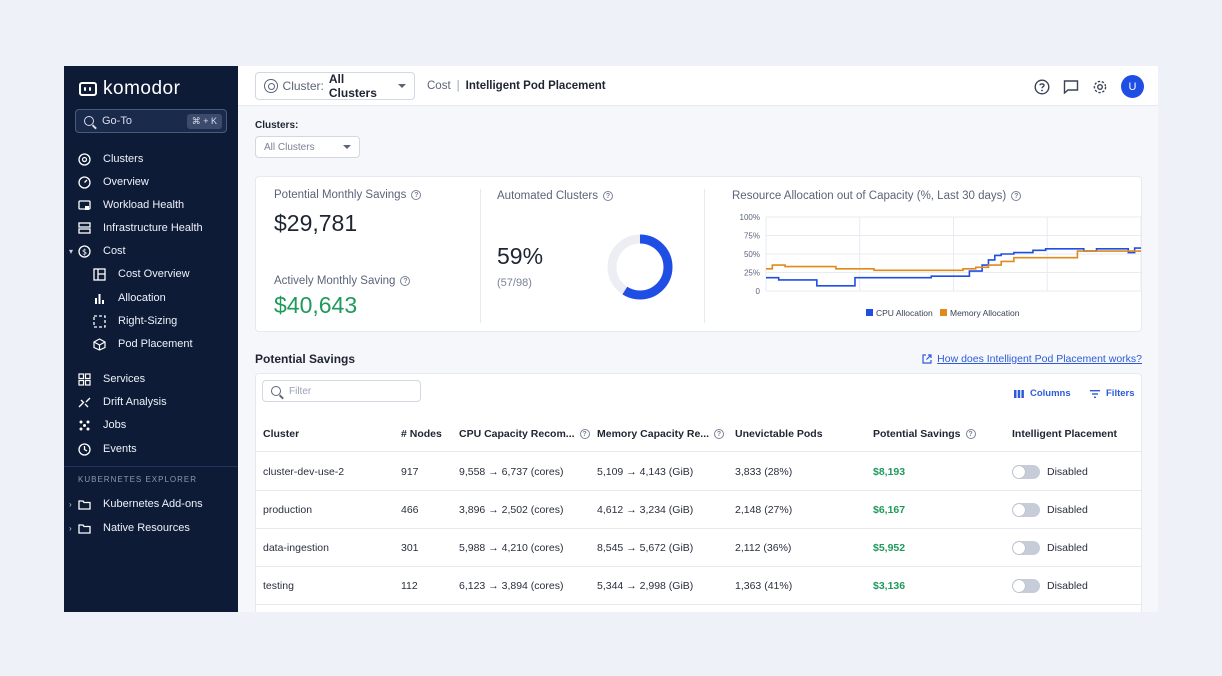 This screenshot has width=1222, height=676. I want to click on series-line-cpu, so click(953, 267).